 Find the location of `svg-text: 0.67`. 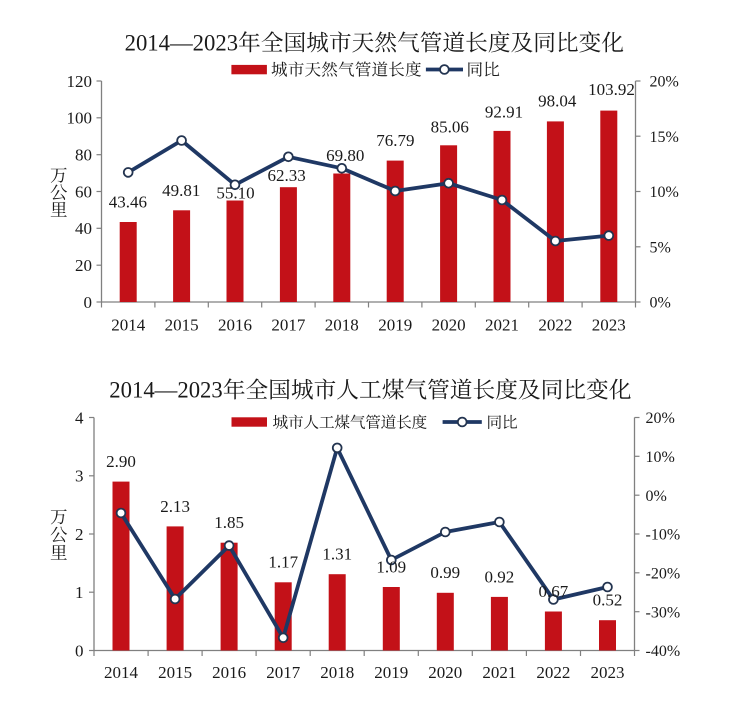

svg-text: 0.67 is located at coordinates (554, 591).